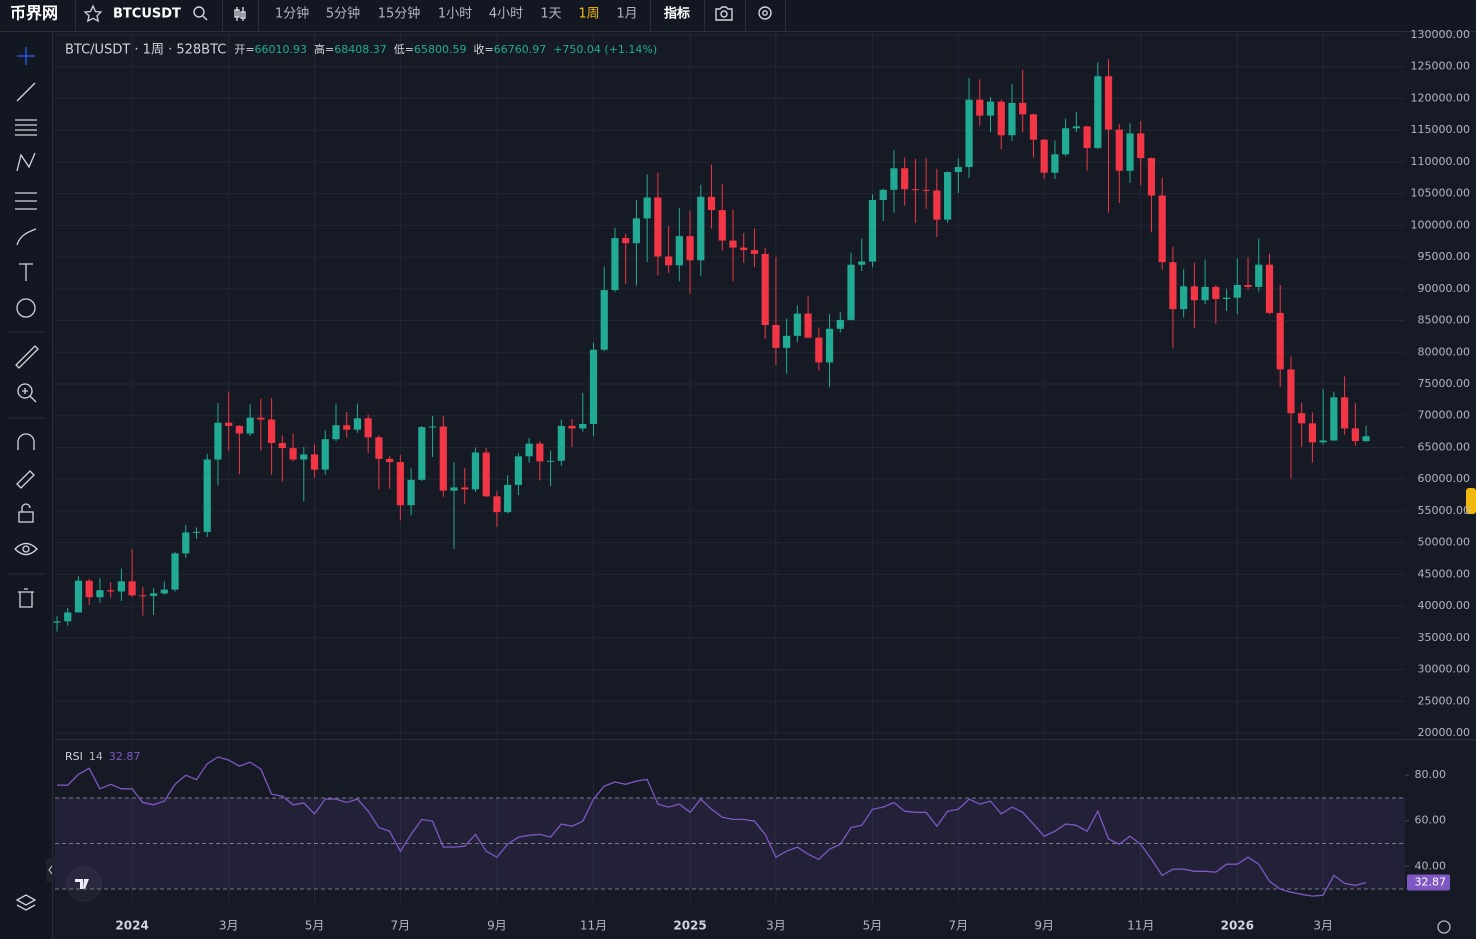 Image resolution: width=1476 pixels, height=939 pixels. What do you see at coordinates (26, 162) in the screenshot?
I see `pattern-tool` at bounding box center [26, 162].